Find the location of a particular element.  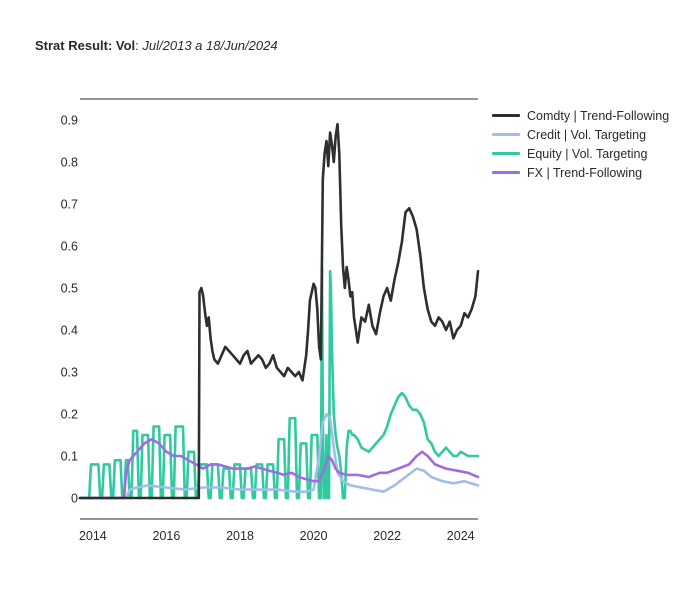

legend-item: Comdty | Trend-Following is located at coordinates (580, 115).